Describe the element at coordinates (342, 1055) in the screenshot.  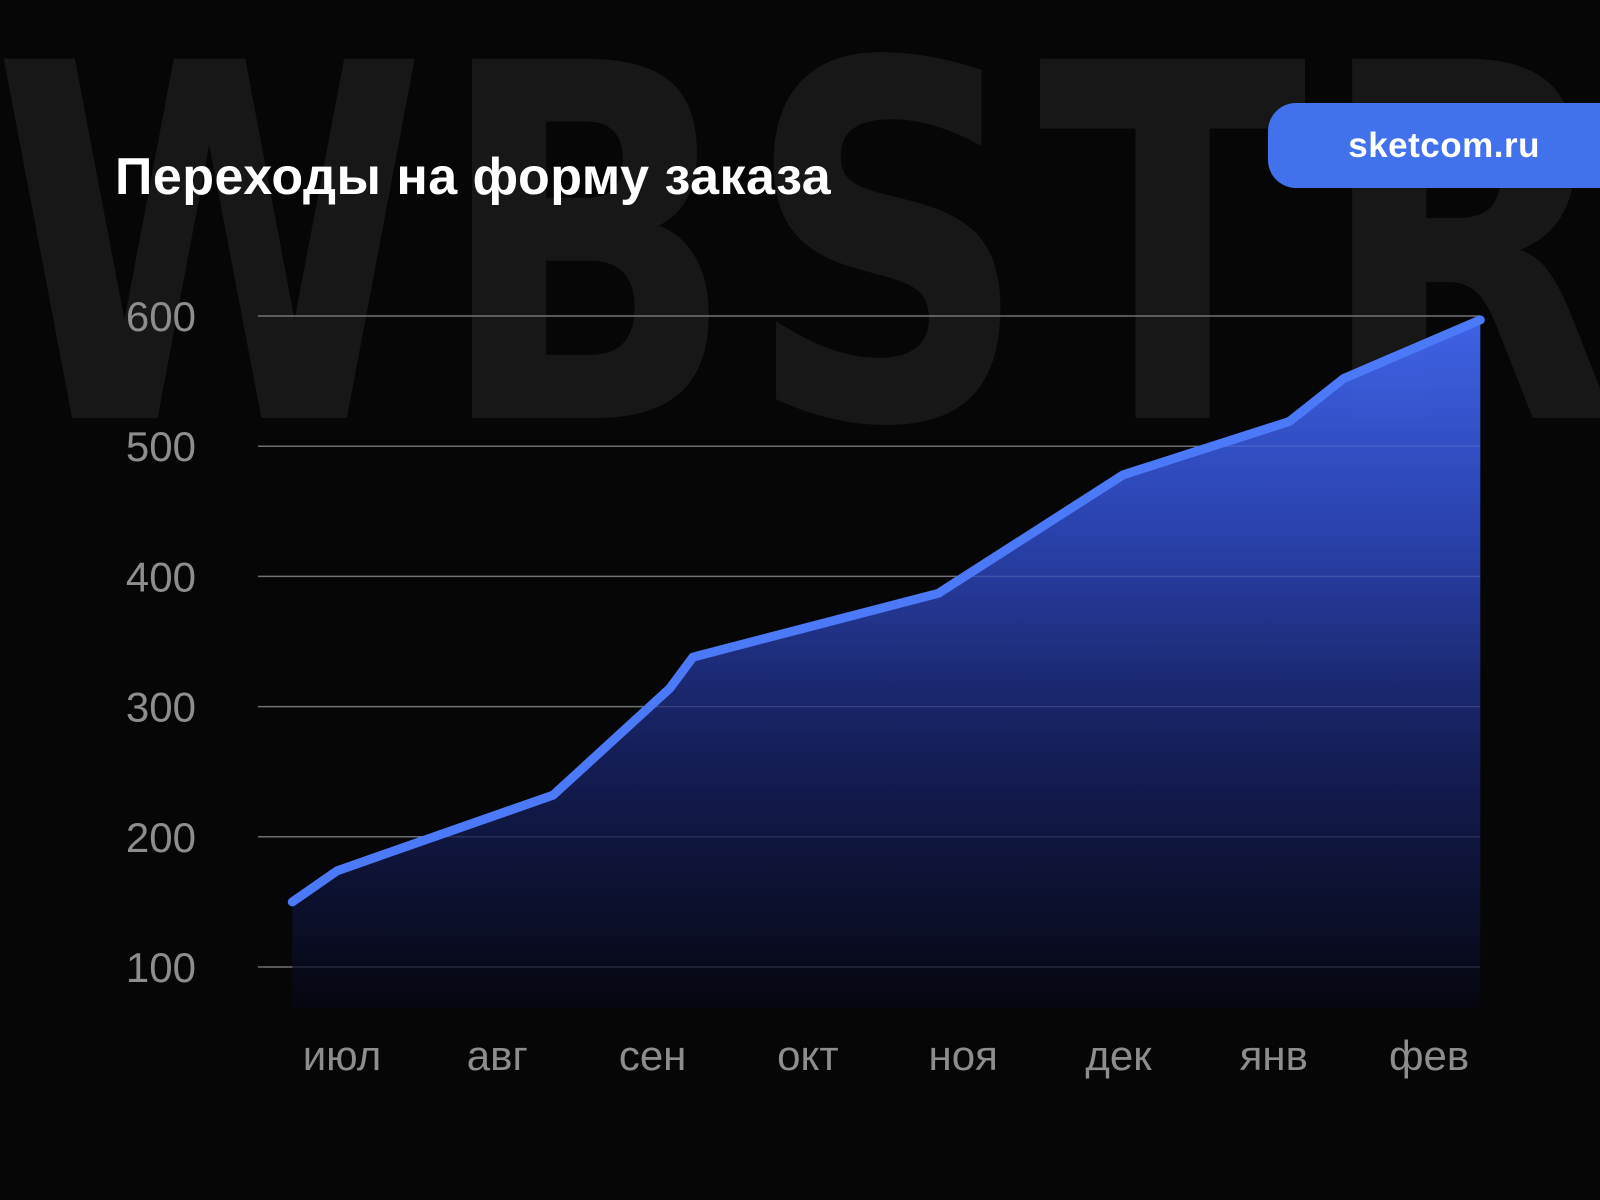
I see `x-axis-label: июл` at that location.